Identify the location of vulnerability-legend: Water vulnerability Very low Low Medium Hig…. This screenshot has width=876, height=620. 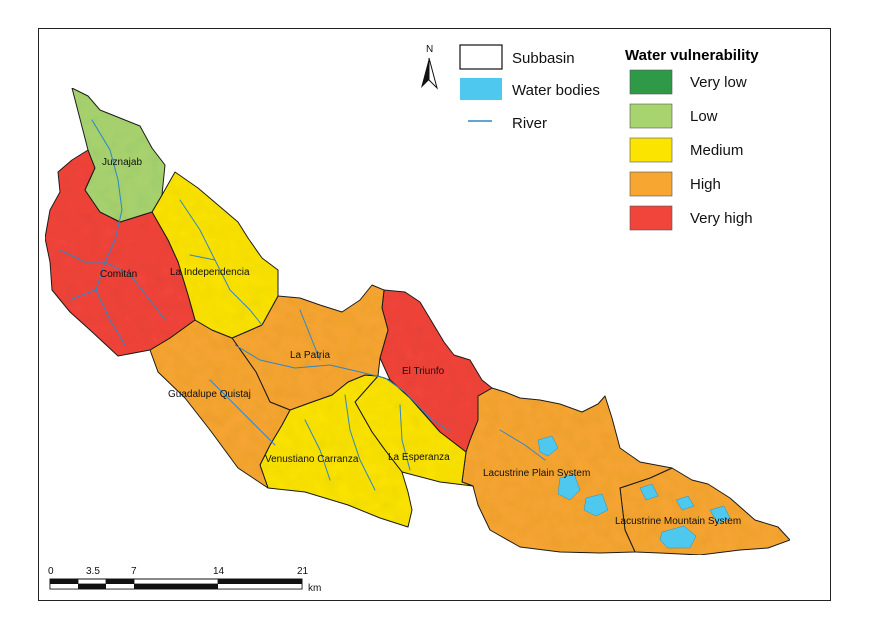
(692, 139).